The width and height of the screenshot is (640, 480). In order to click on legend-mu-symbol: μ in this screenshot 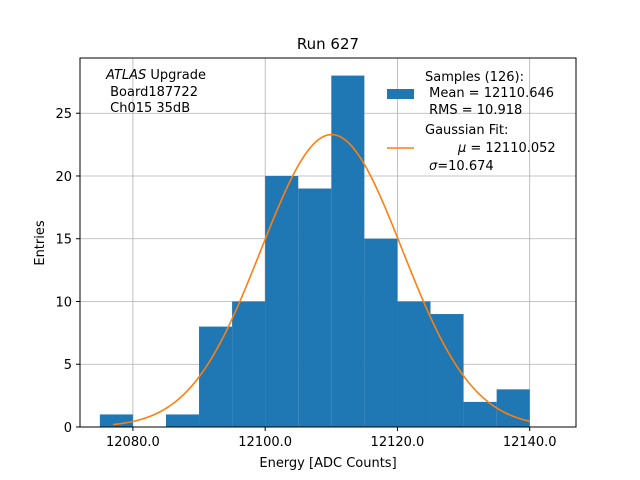, I will do `click(461, 148)`.